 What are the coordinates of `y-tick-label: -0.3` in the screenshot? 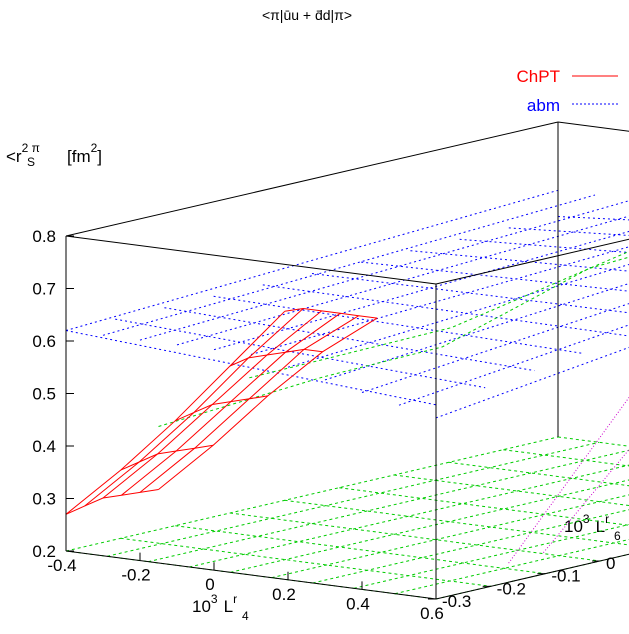 It's located at (456, 601).